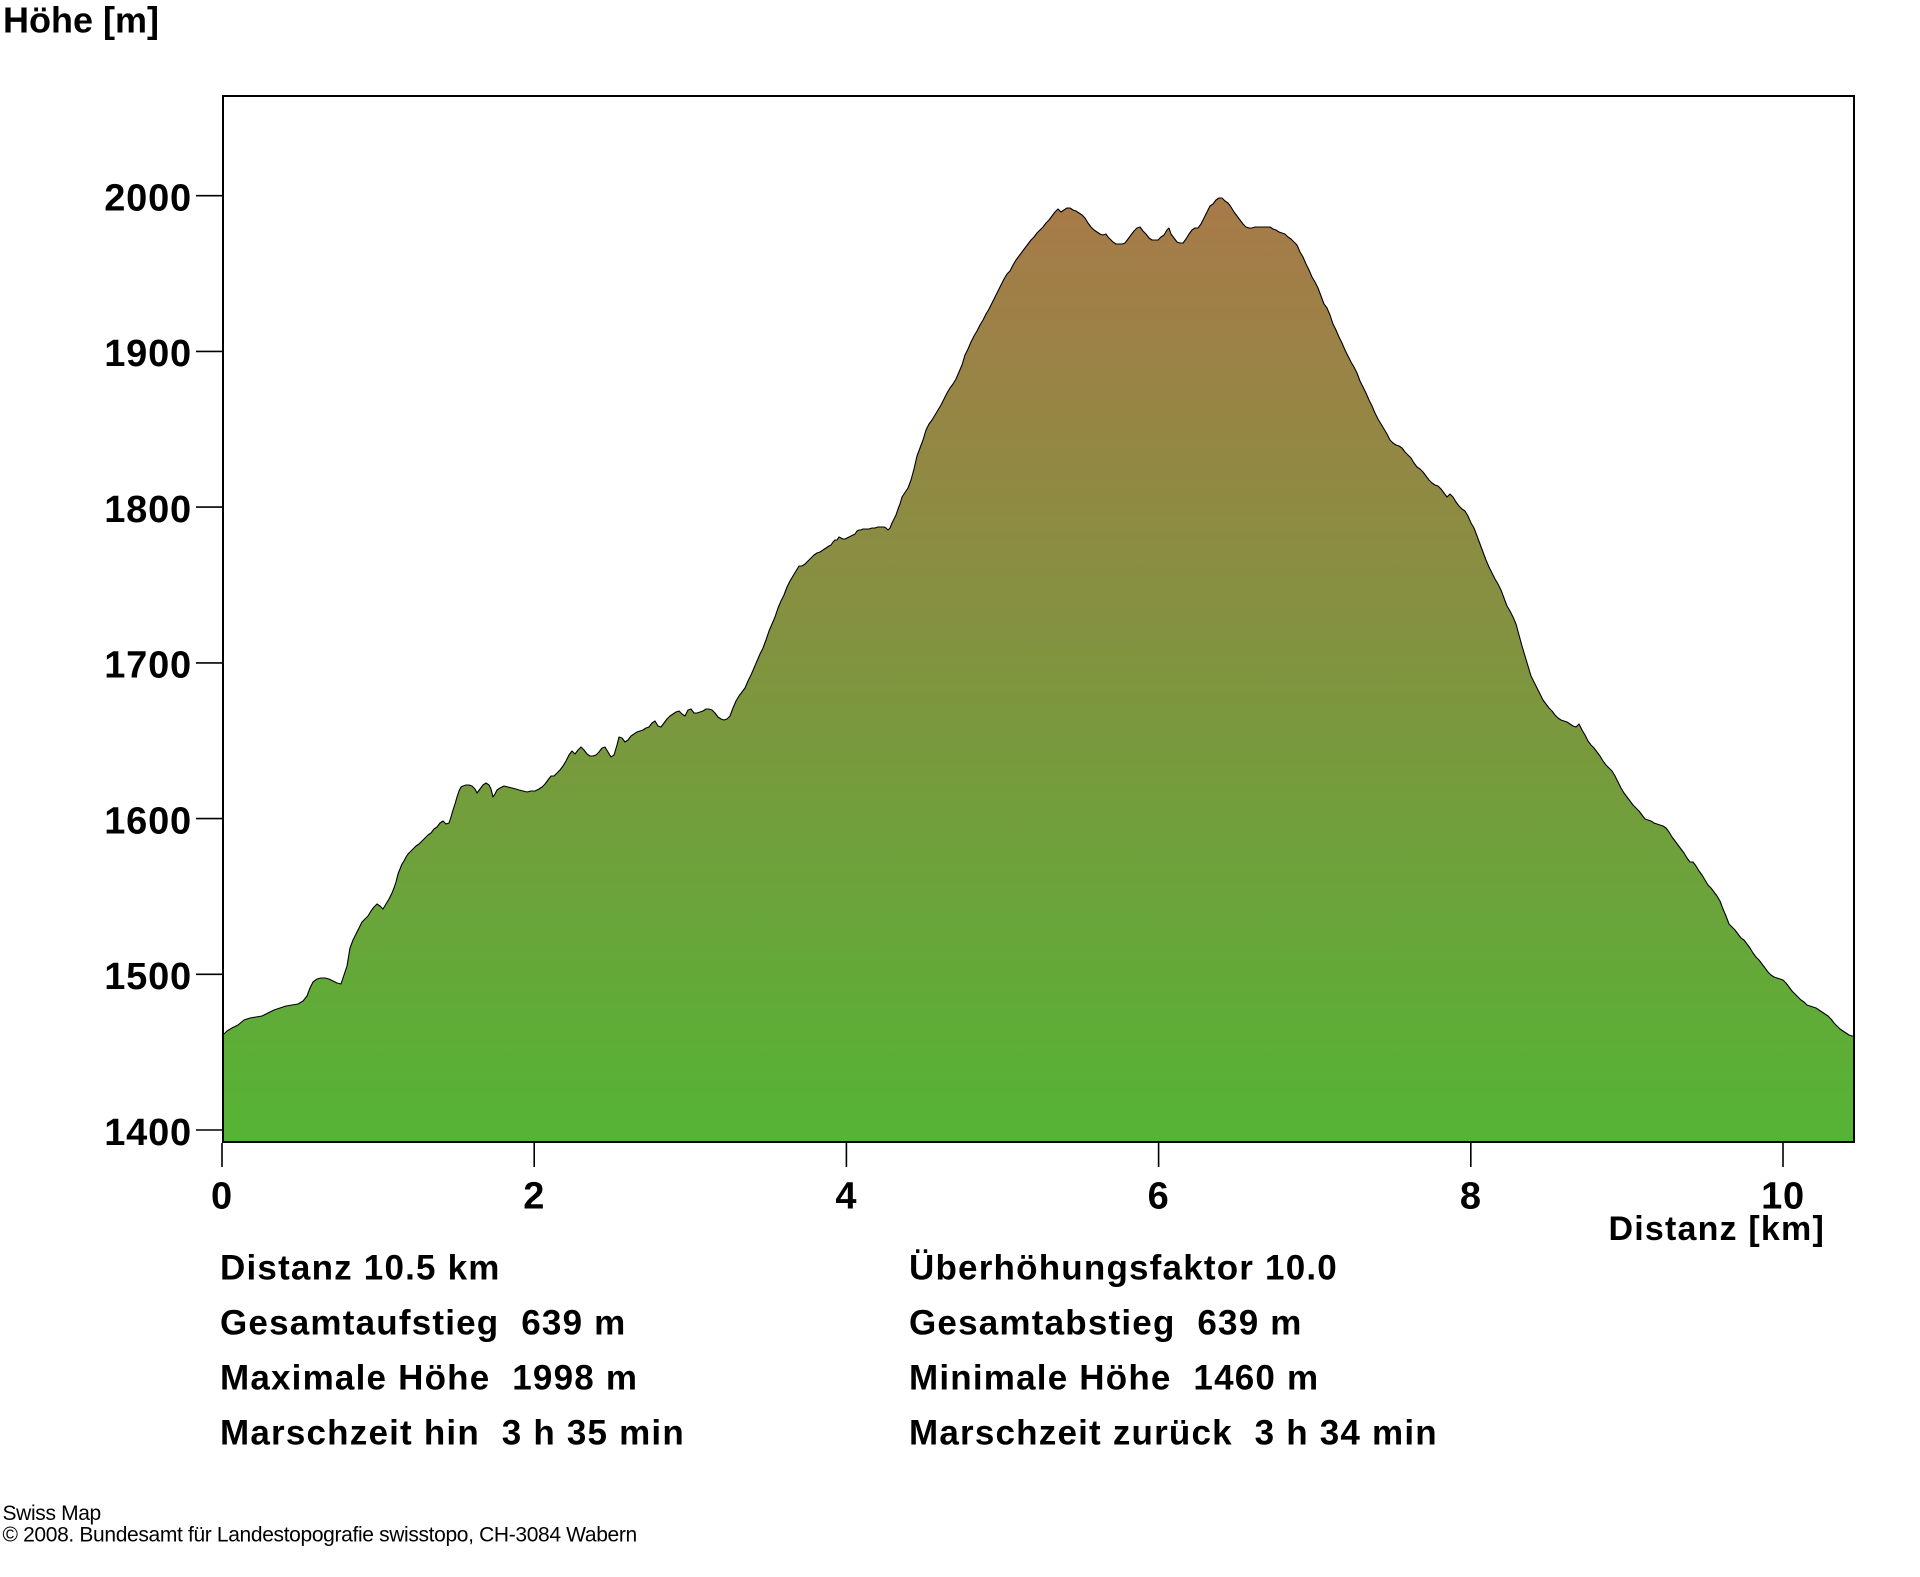 This screenshot has height=1577, width=1920. Describe the element at coordinates (534, 1197) in the screenshot. I see `svg-text: 2` at that location.